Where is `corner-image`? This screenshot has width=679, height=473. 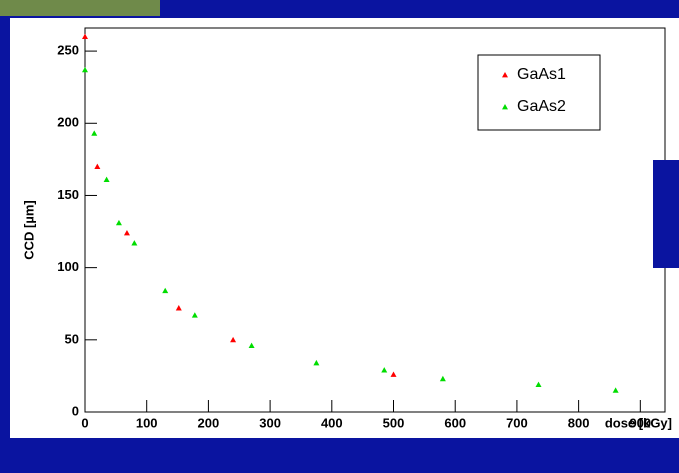
corner-image is located at coordinates (80, 8).